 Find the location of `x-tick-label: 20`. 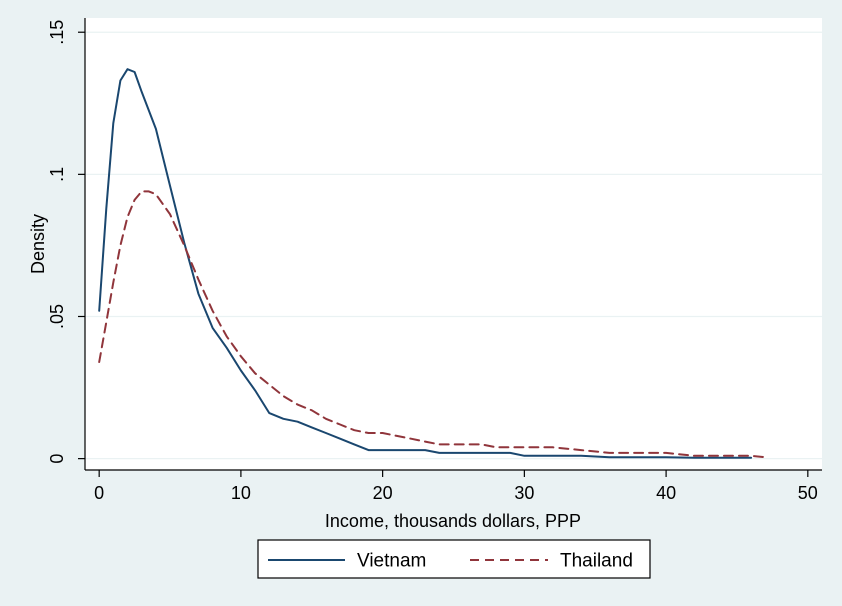

x-tick-label: 20 is located at coordinates (383, 493).